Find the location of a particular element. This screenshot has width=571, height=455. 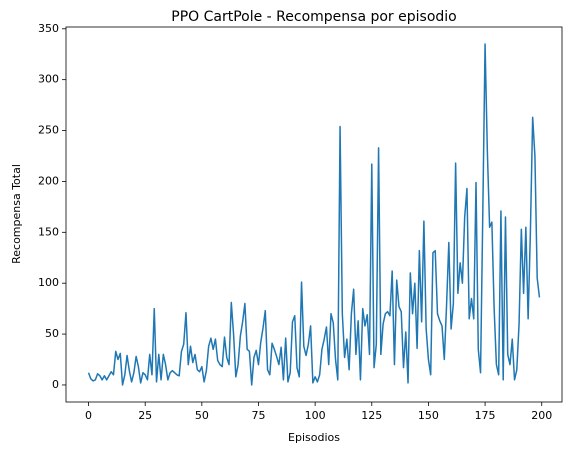

x-tick-label: 100 is located at coordinates (315, 415).